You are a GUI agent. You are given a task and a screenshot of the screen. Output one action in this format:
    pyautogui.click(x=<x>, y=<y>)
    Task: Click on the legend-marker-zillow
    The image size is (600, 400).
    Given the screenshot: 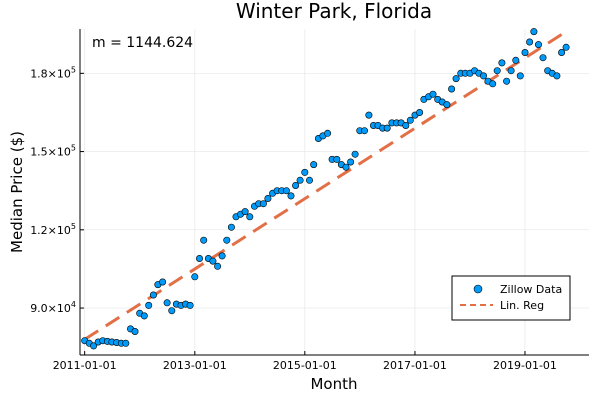 What is the action you would take?
    pyautogui.click(x=478, y=289)
    